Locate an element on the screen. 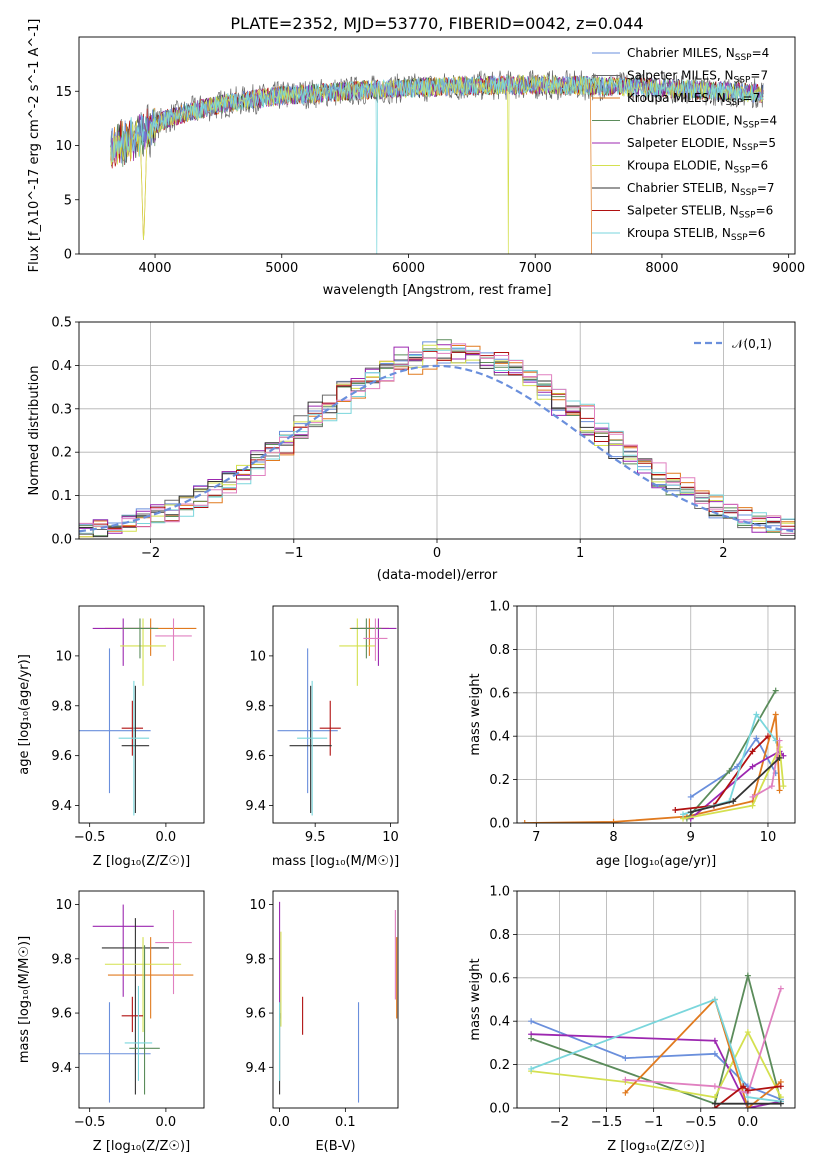 The image size is (819, 1170). y-axis-label: mass [log₁₀(M/M☉)] is located at coordinates (24, 999).